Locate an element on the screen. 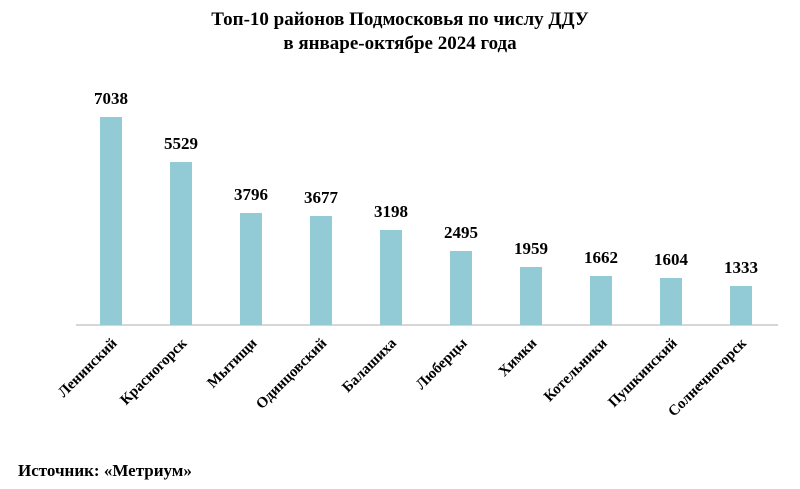  bar-value-label: 7038 is located at coordinates (111, 98).